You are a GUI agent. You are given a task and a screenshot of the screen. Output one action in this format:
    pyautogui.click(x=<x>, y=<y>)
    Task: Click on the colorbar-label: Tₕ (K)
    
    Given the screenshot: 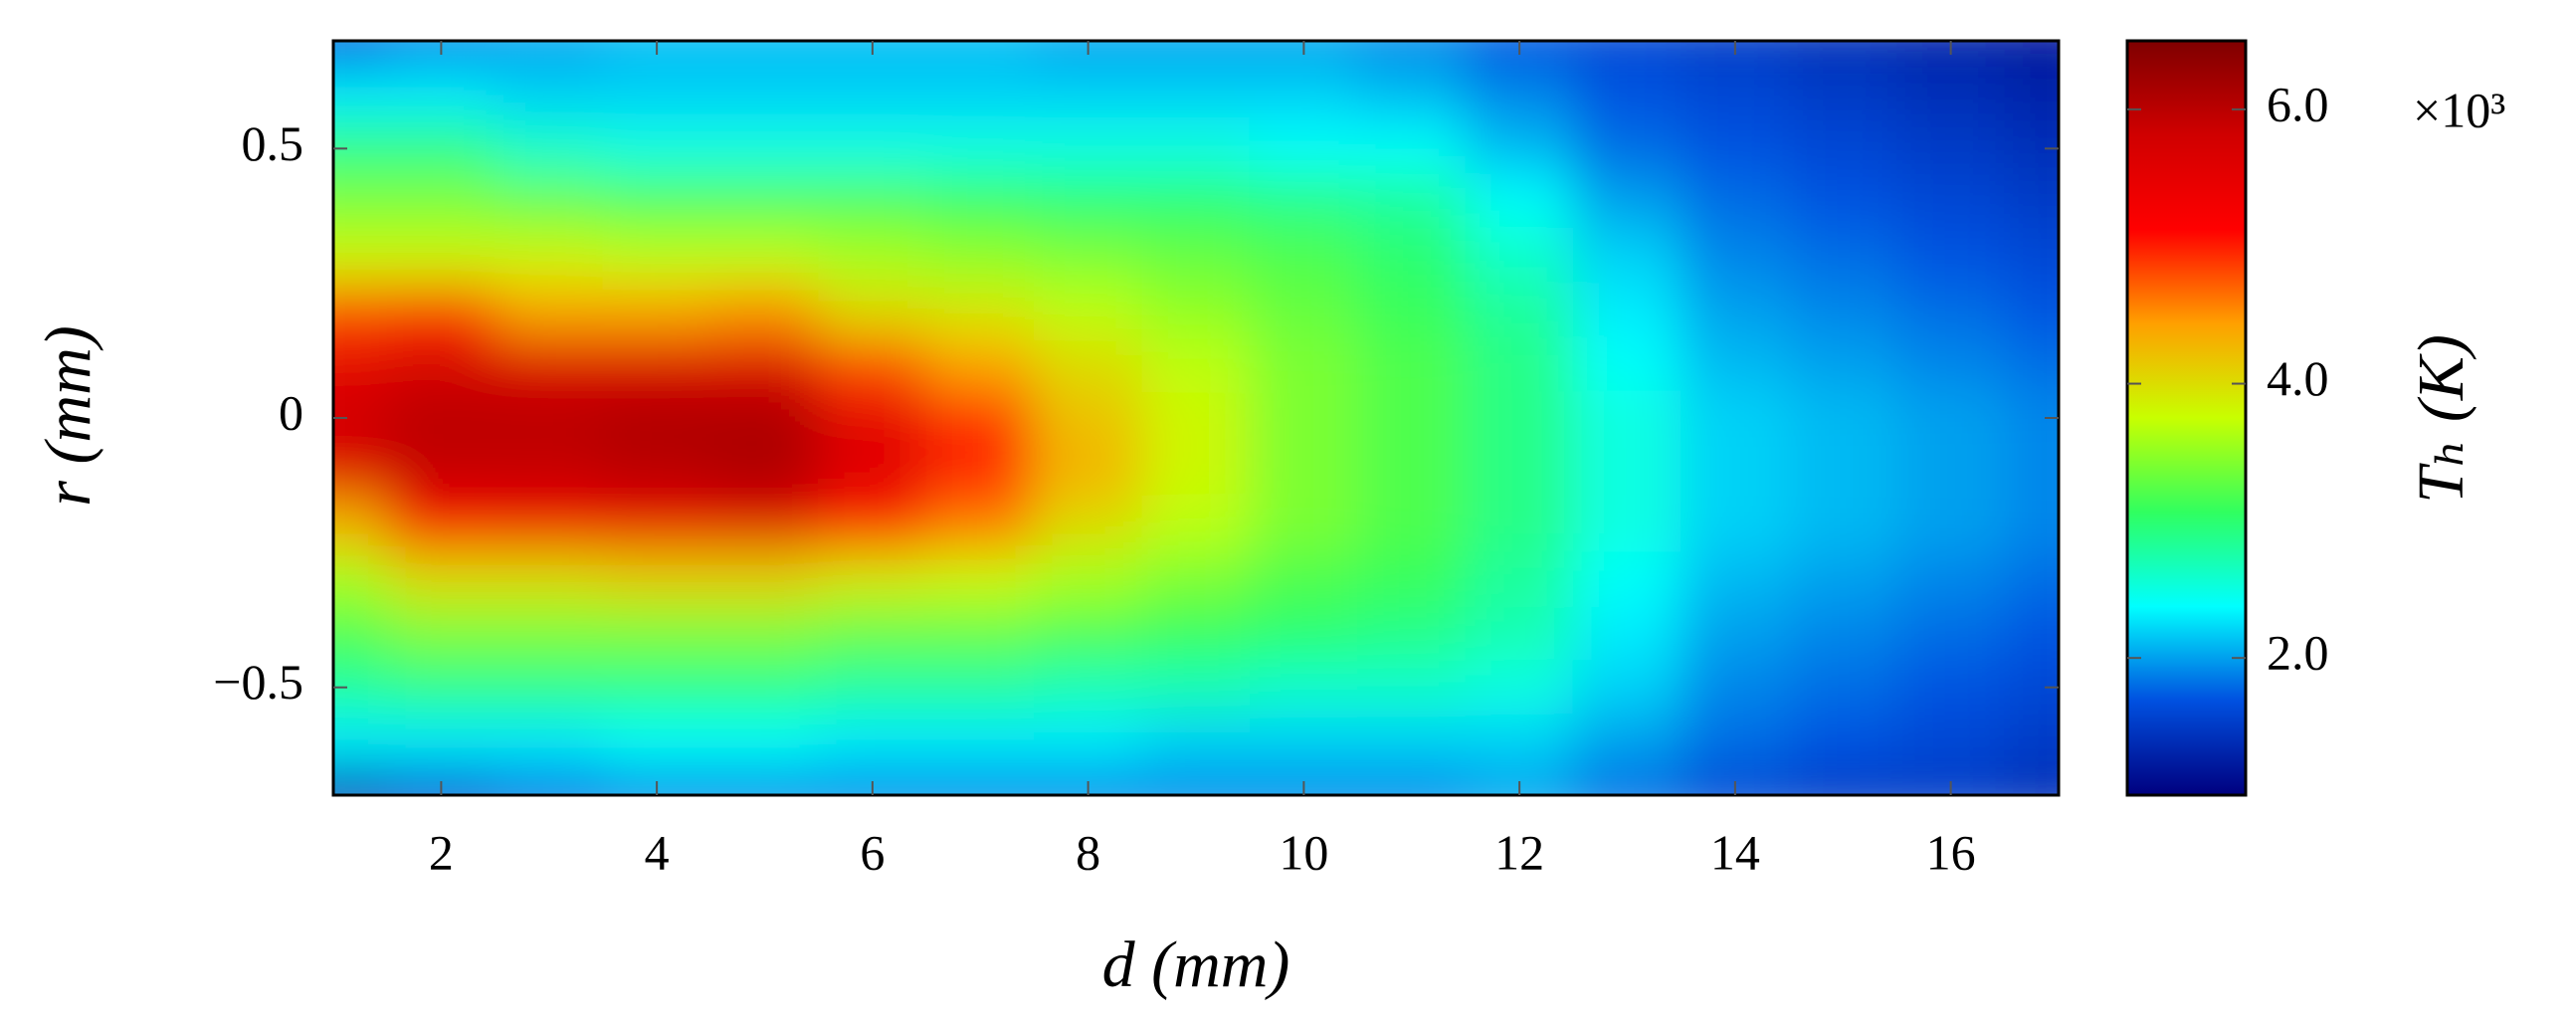 What is the action you would take?
    pyautogui.click(x=2441, y=419)
    